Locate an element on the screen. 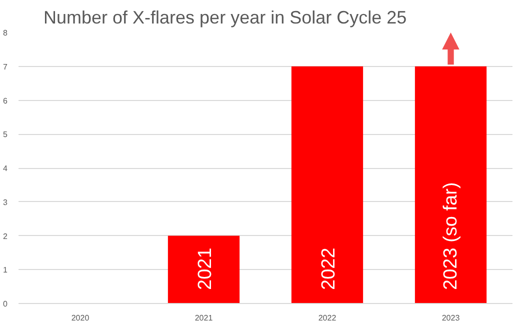  y-tick-label: 3 is located at coordinates (5, 202).